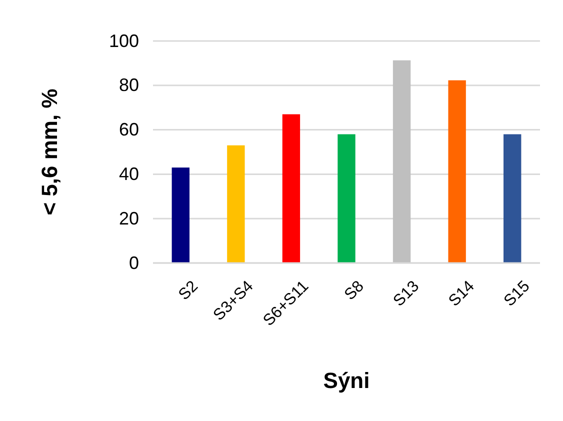 This screenshot has height=421, width=563. What do you see at coordinates (517, 294) in the screenshot?
I see `x-tick-label: S15` at bounding box center [517, 294].